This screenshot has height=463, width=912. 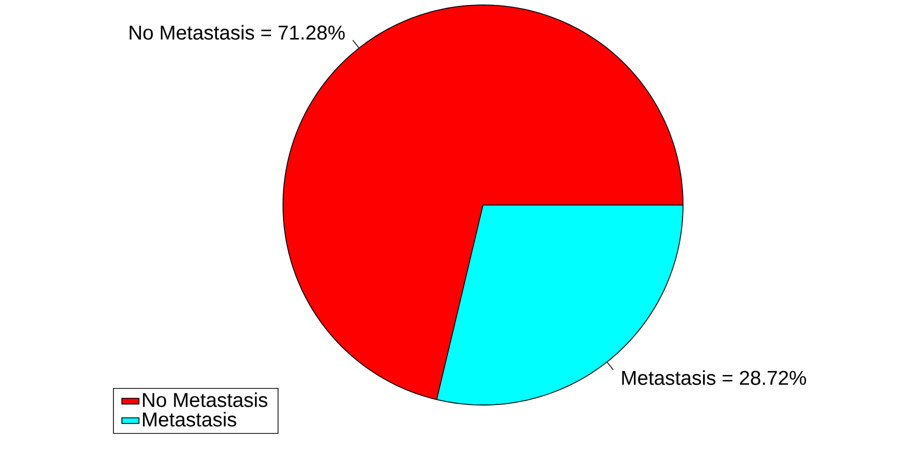 I want to click on data-label: Metastasis = 28.72%, so click(x=714, y=377).